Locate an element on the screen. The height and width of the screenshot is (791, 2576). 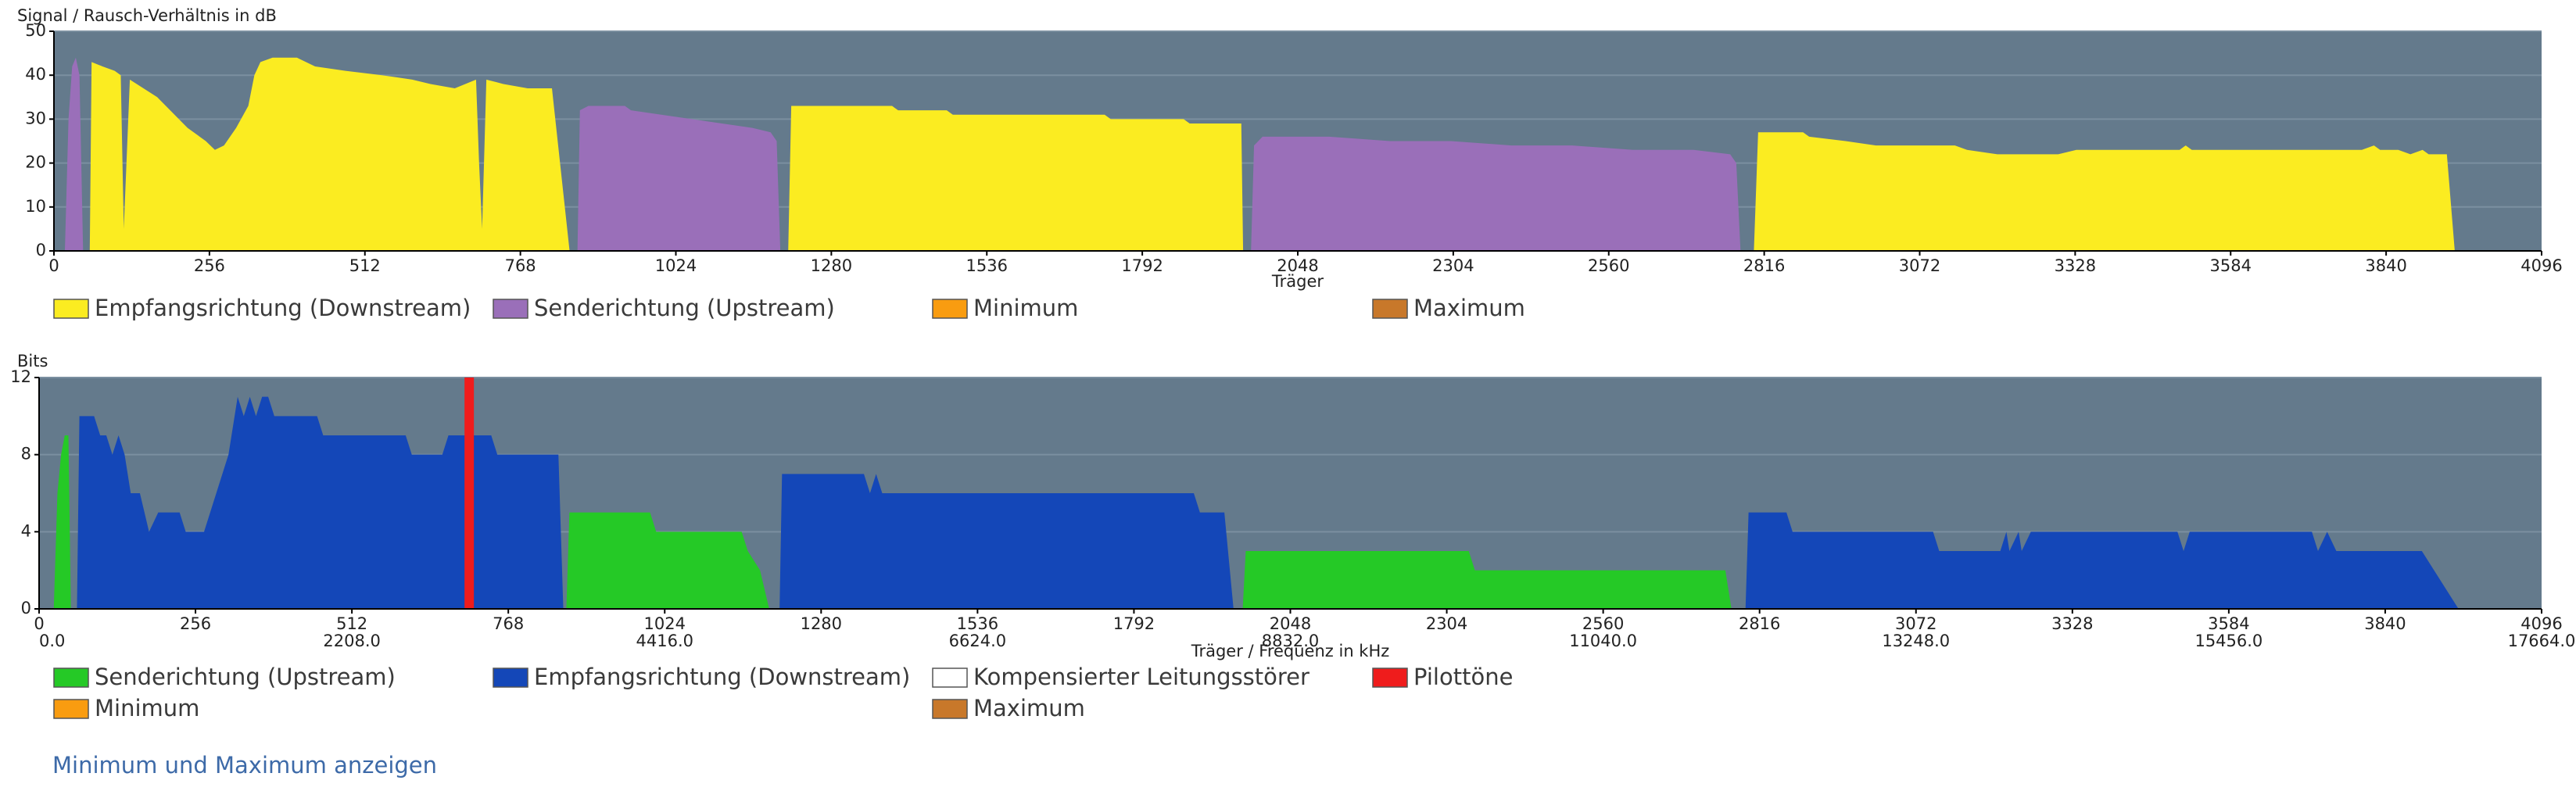
y-tick-label: 4 is located at coordinates (26, 530).